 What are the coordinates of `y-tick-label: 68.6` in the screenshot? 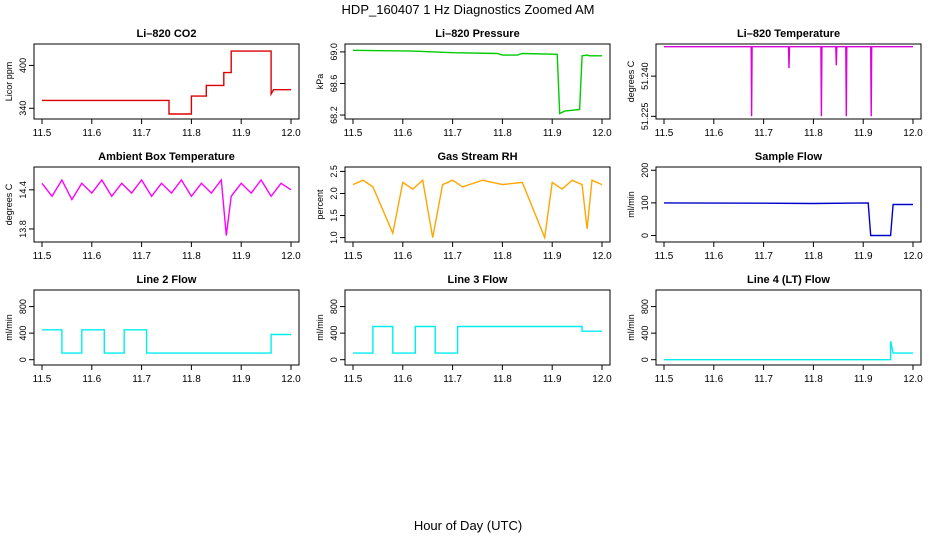 It's located at (334, 84).